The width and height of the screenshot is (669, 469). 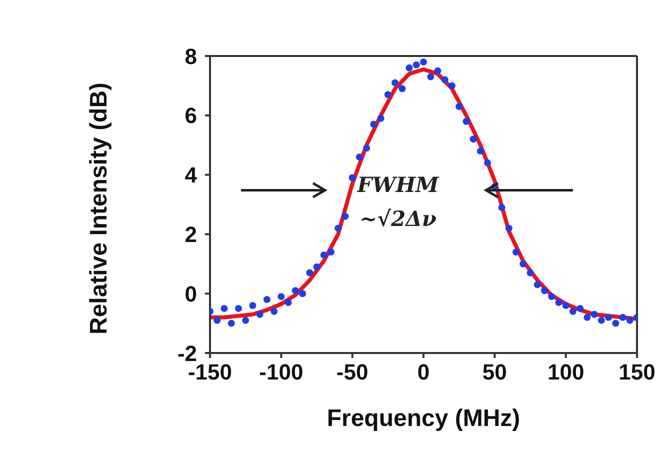 What do you see at coordinates (191, 175) in the screenshot?
I see `y-tick-label: 4` at bounding box center [191, 175].